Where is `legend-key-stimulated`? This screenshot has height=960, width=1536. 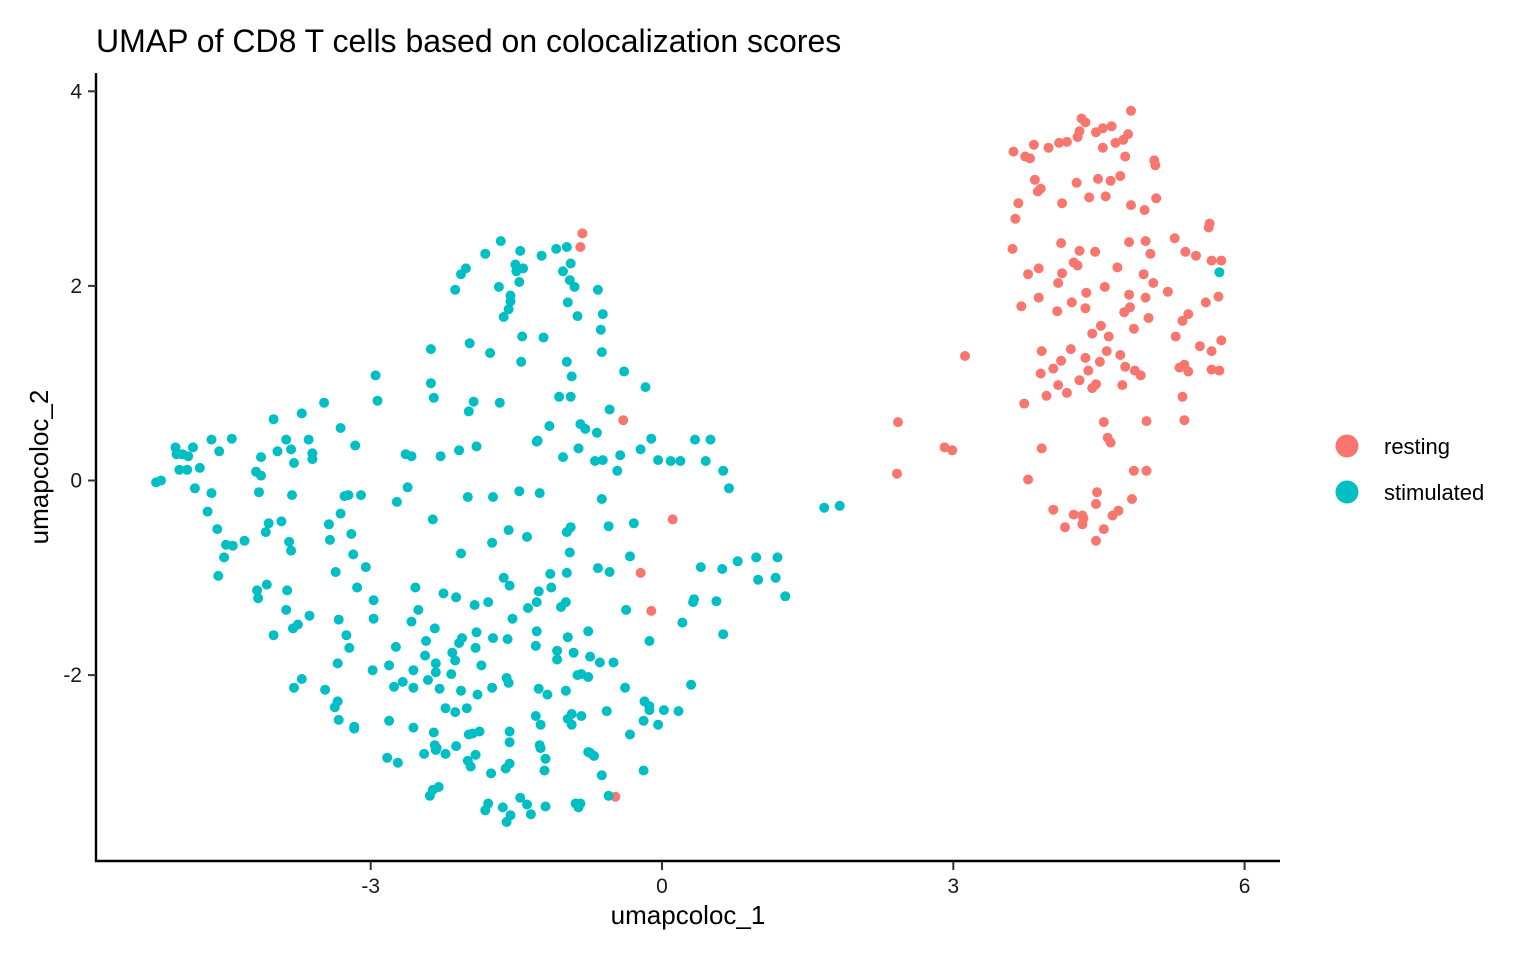
legend-key-stimulated is located at coordinates (1347, 492).